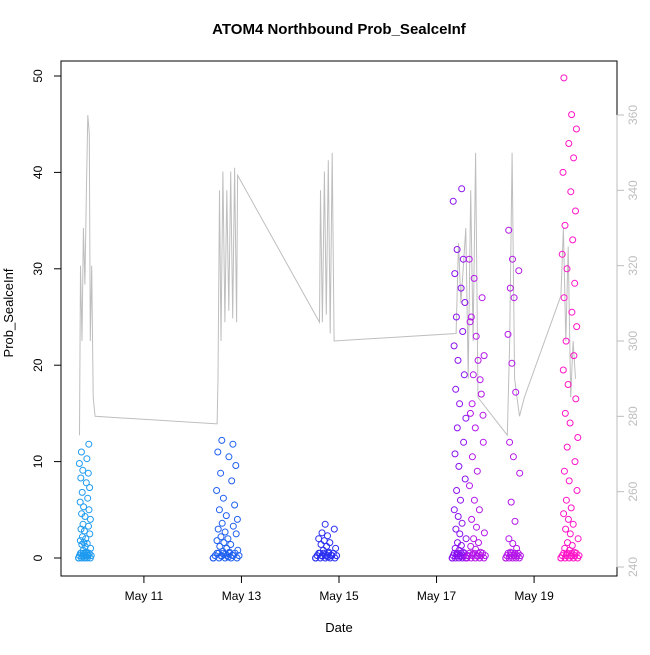 The width and height of the screenshot is (650, 655). What do you see at coordinates (633, 341) in the screenshot?
I see `right-tick-label: 300` at bounding box center [633, 341].